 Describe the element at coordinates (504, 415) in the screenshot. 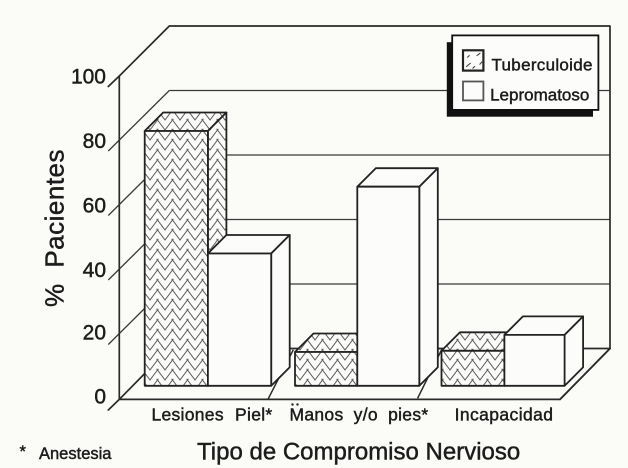

I see `svg-text: Incapacidad` at that location.